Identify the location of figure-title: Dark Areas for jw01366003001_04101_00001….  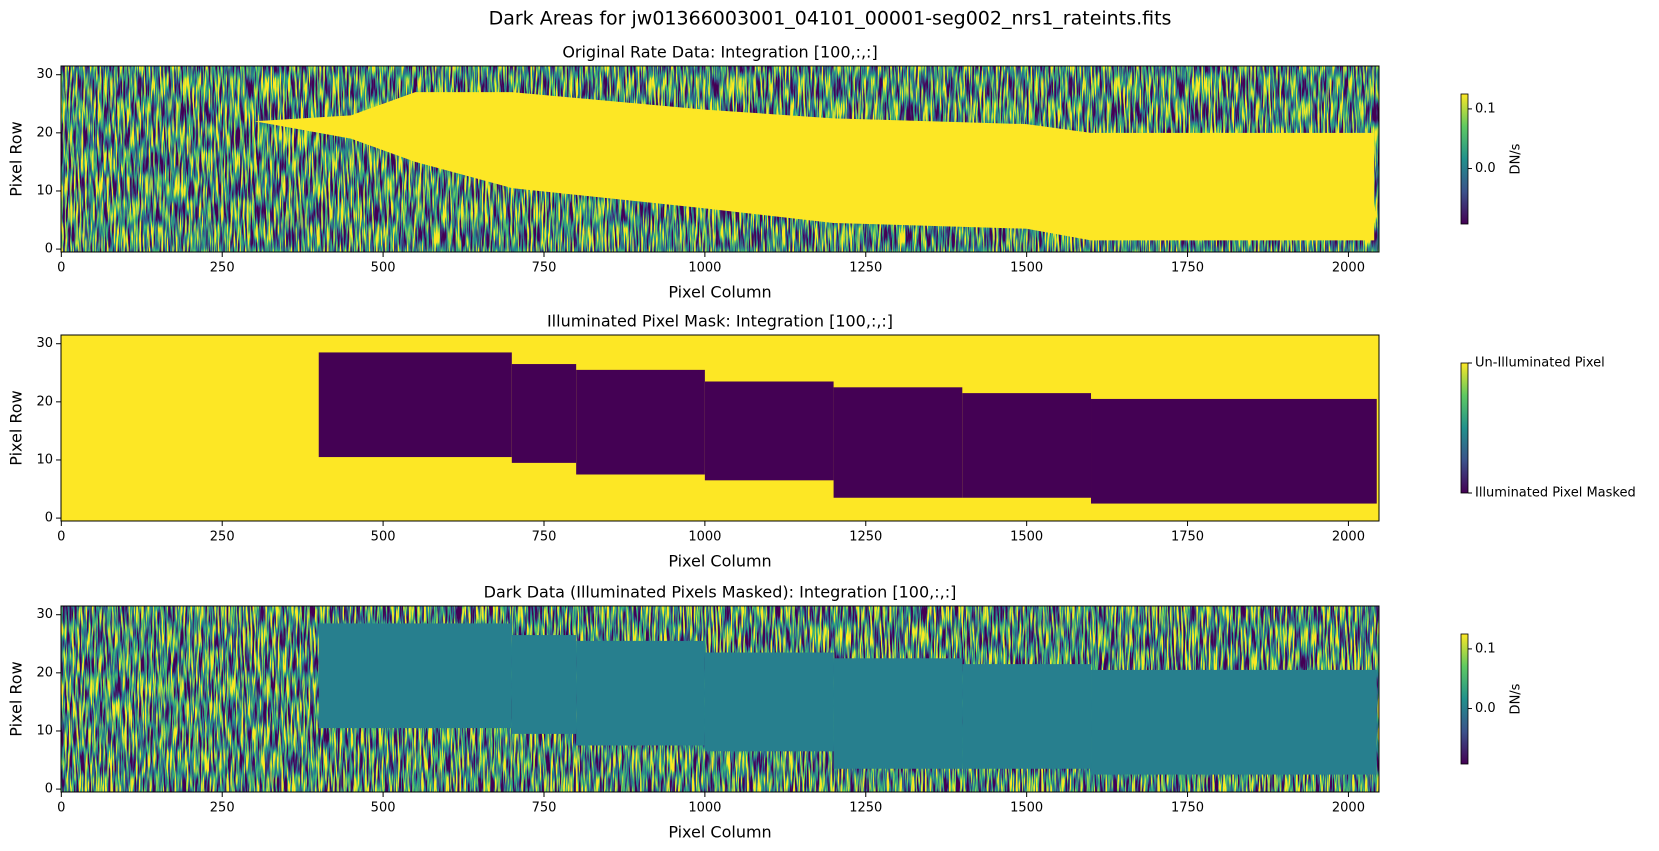
(830, 19).